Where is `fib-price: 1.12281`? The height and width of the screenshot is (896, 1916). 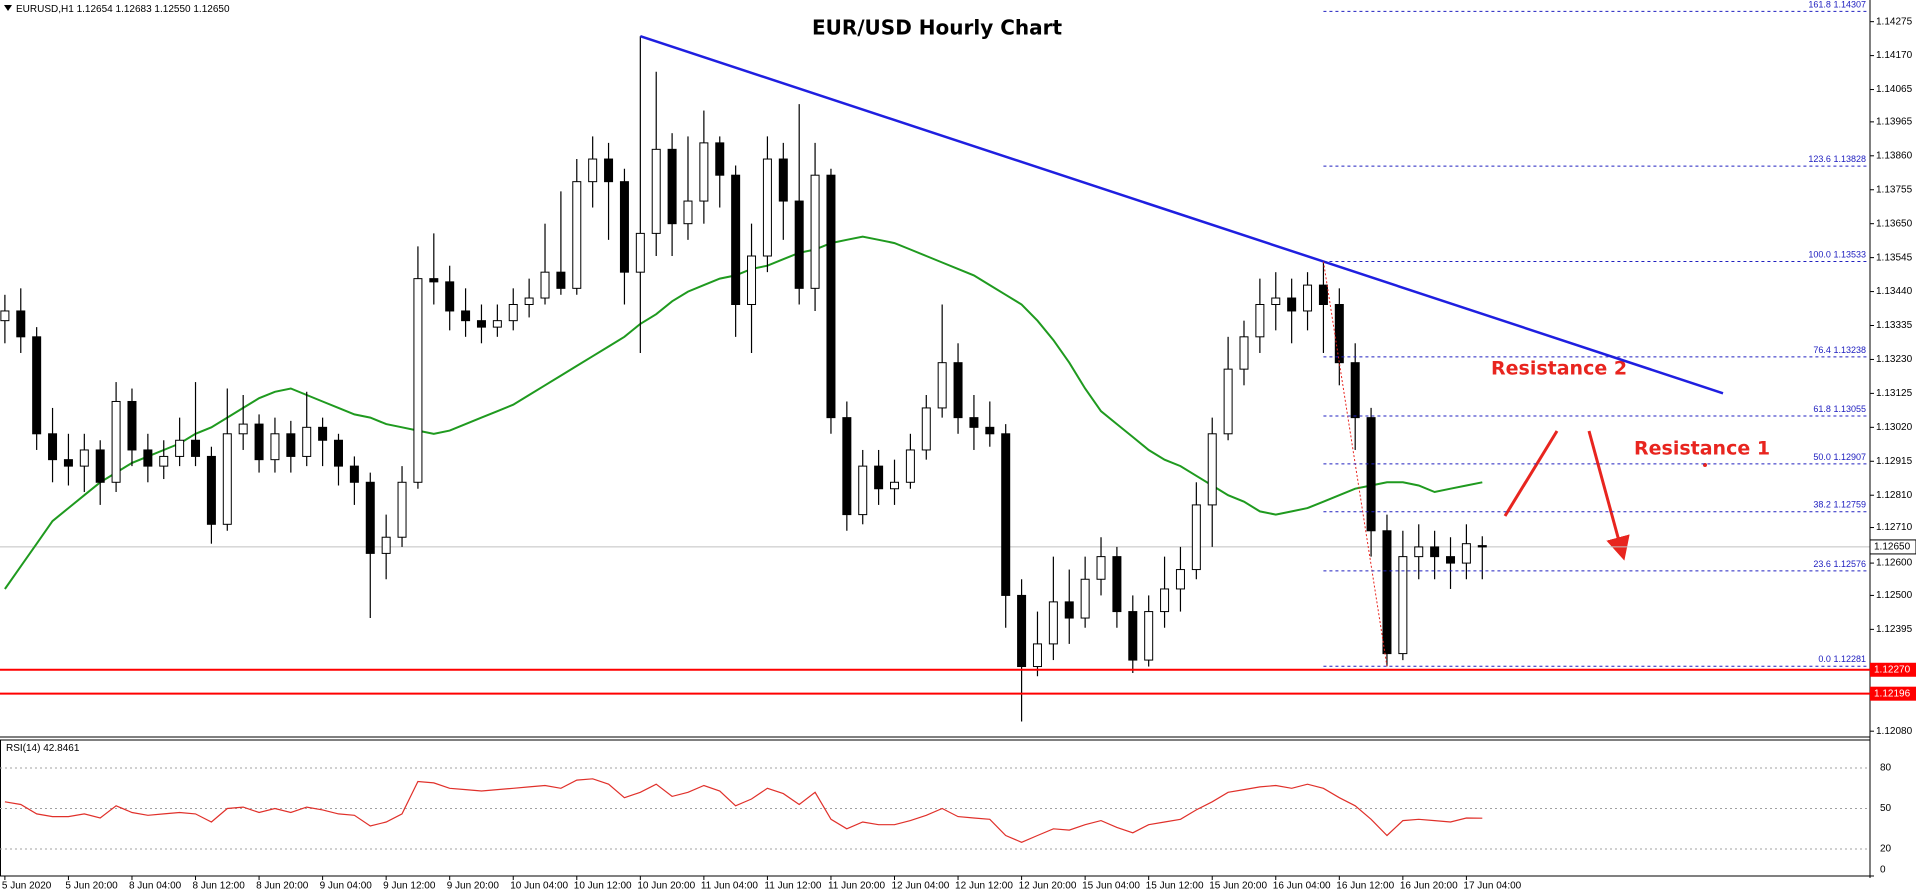 fib-price: 1.12281 is located at coordinates (1849, 660).